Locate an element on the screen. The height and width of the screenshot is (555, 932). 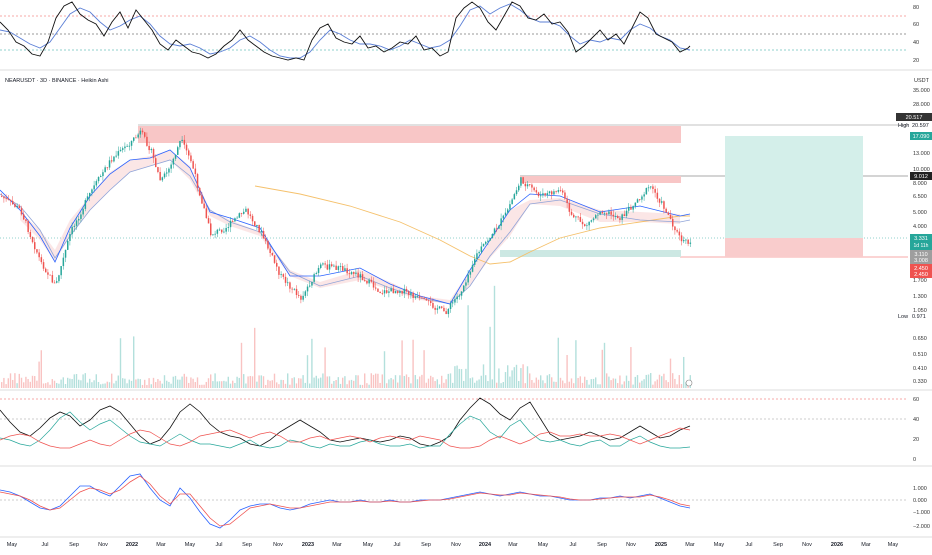
rsi-panel: 80 60 40 20 is located at coordinates (459, 32).